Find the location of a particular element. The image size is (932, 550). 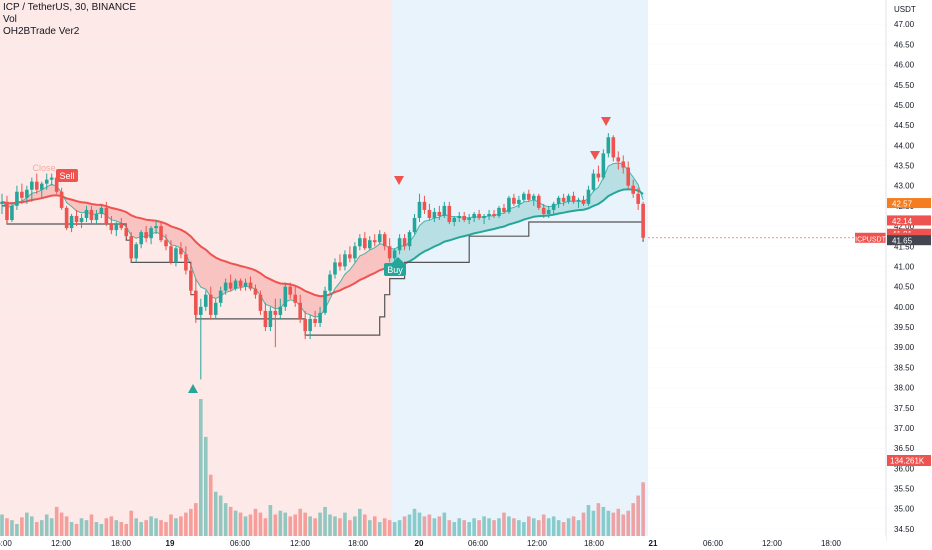

volume-indicator-label: Vol is located at coordinates (10, 19).